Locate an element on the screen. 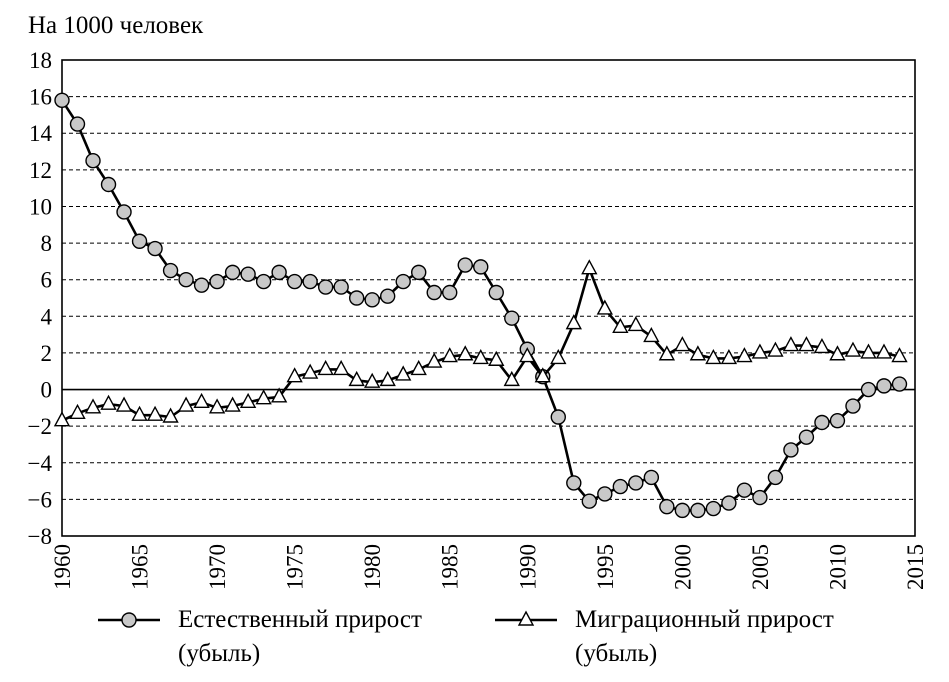 This screenshot has height=682, width=949. y-tick-label: 14 is located at coordinates (41, 133).